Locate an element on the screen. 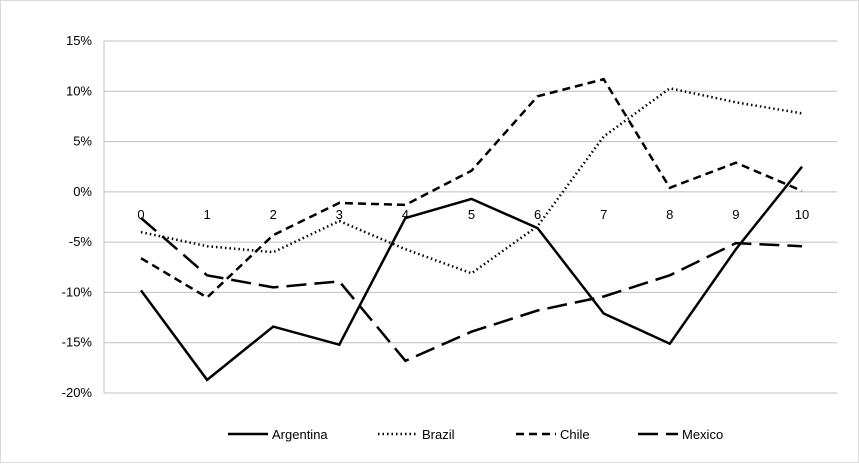 The height and width of the screenshot is (464, 859). x-tick-label: 6 is located at coordinates (537, 214).